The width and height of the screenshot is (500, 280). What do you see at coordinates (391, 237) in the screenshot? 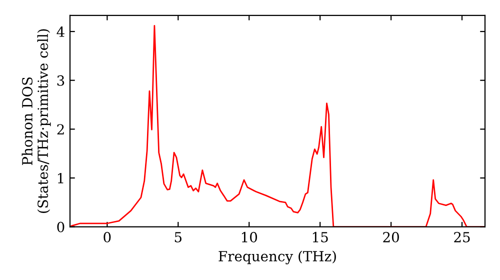
I see `x-tick-label: 20` at bounding box center [391, 237].